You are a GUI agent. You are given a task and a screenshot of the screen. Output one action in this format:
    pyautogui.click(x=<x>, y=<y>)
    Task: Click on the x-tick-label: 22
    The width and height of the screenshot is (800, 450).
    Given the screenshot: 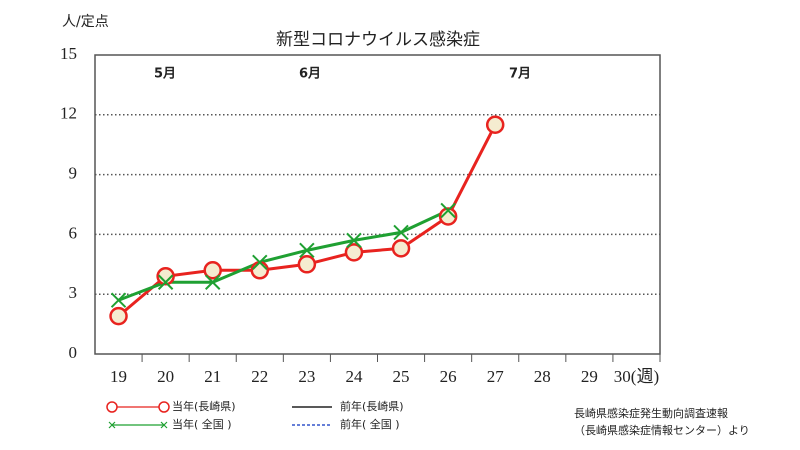 What is the action you would take?
    pyautogui.click(x=259, y=376)
    